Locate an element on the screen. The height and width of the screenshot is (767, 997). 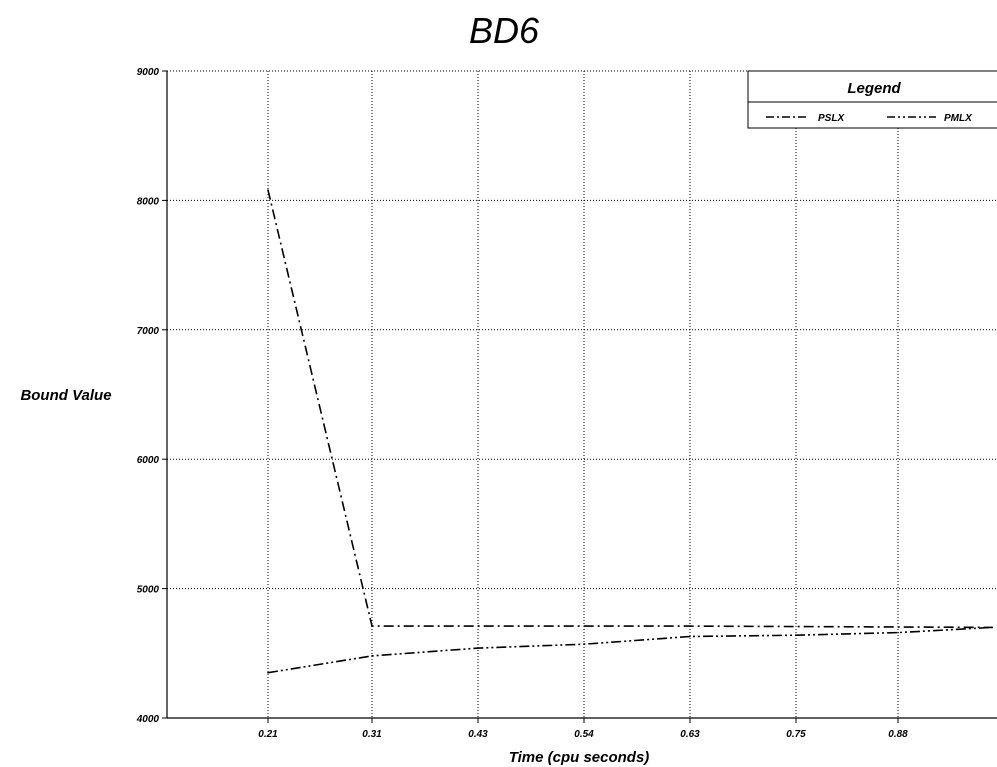
x-tick-label: 0.43 is located at coordinates (478, 734).